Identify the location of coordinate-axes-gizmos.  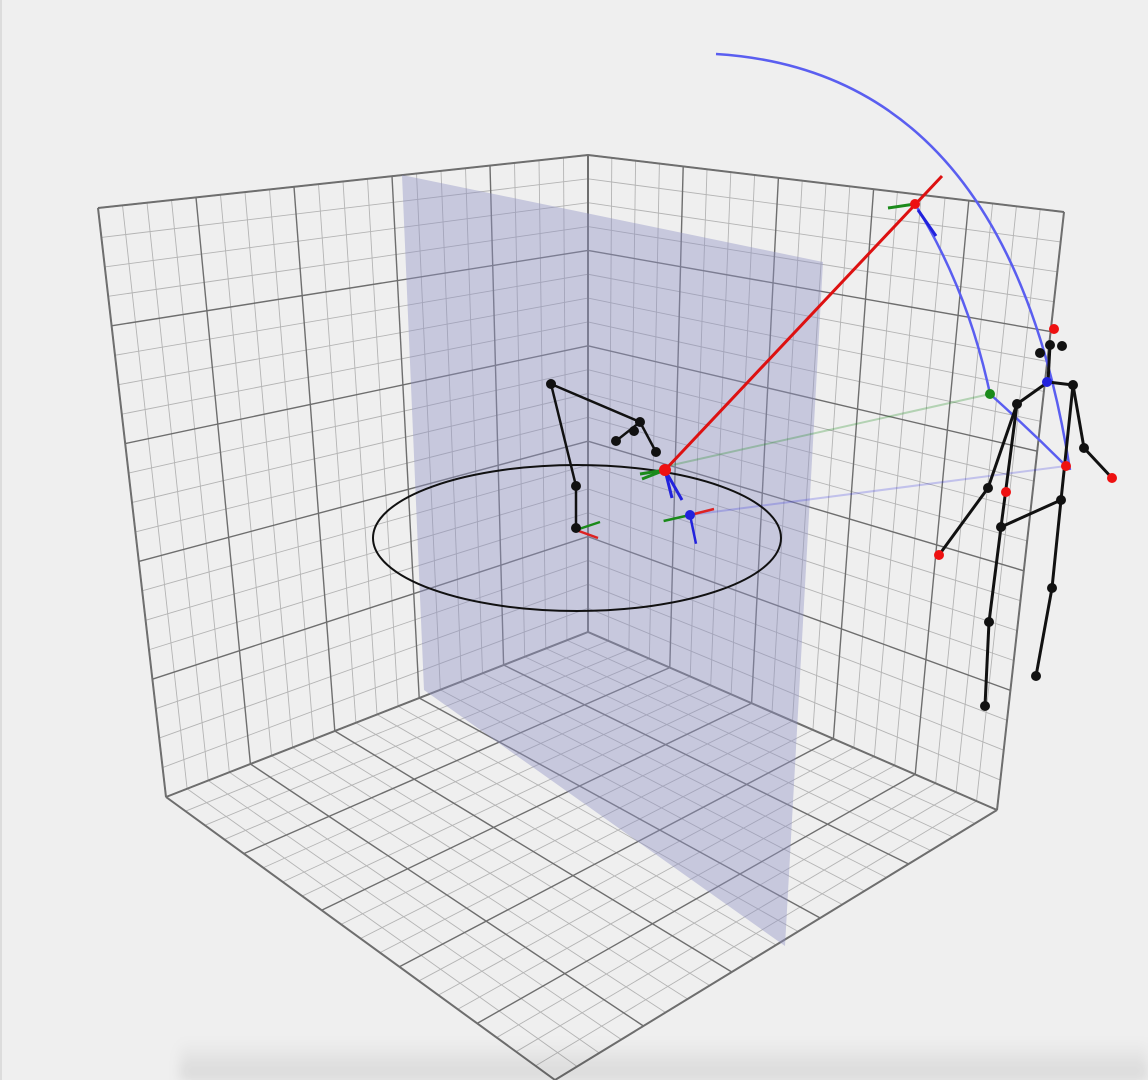
(747, 372).